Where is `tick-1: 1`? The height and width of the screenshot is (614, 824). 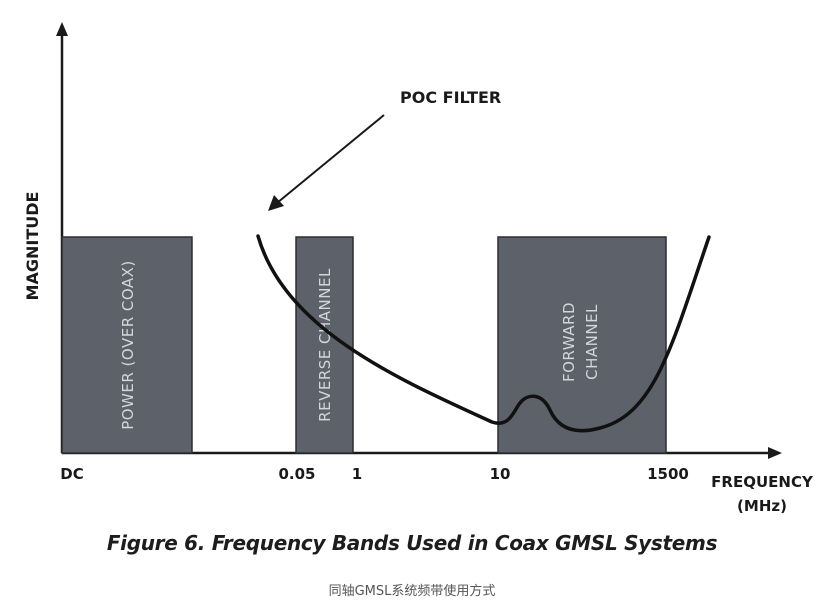
tick-1: 1 is located at coordinates (357, 474).